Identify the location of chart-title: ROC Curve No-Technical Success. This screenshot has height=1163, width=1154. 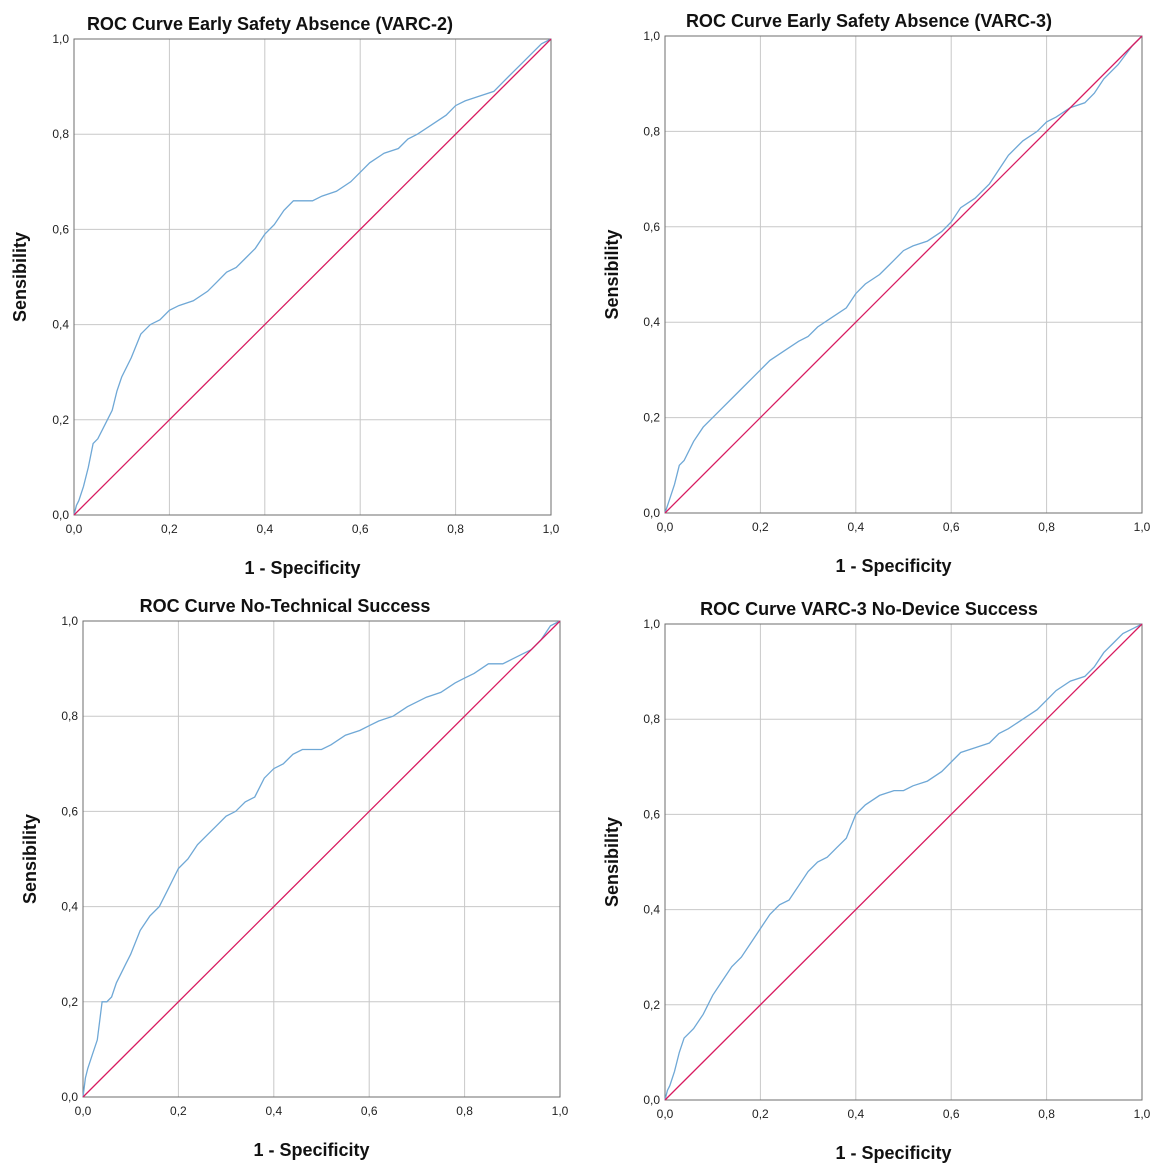
(285, 606).